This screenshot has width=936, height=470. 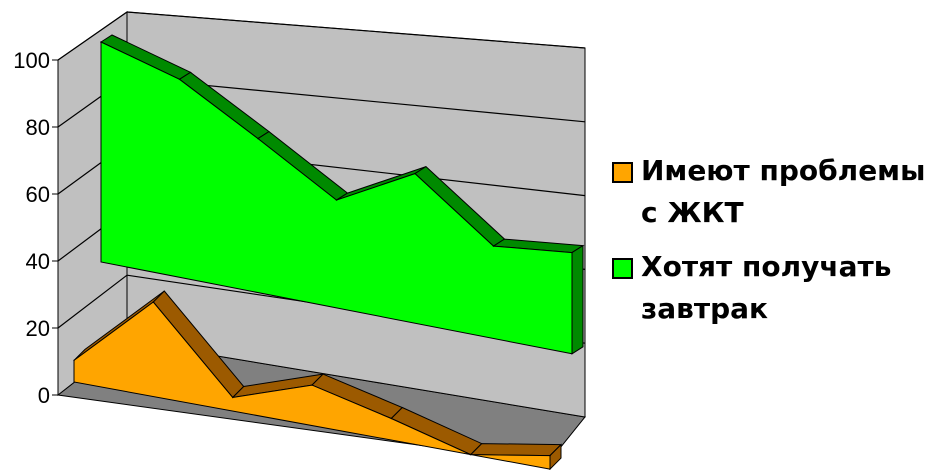 I want to click on legend-label-gi-problems: Имеют проблемы с ЖКТ, so click(x=783, y=191).